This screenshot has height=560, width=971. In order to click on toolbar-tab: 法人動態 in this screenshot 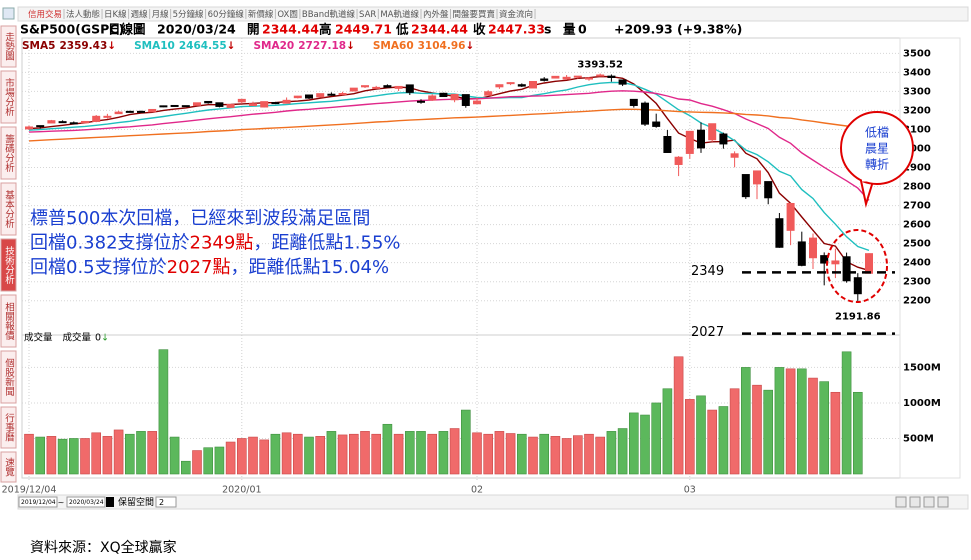, I will do `click(83, 14)`.